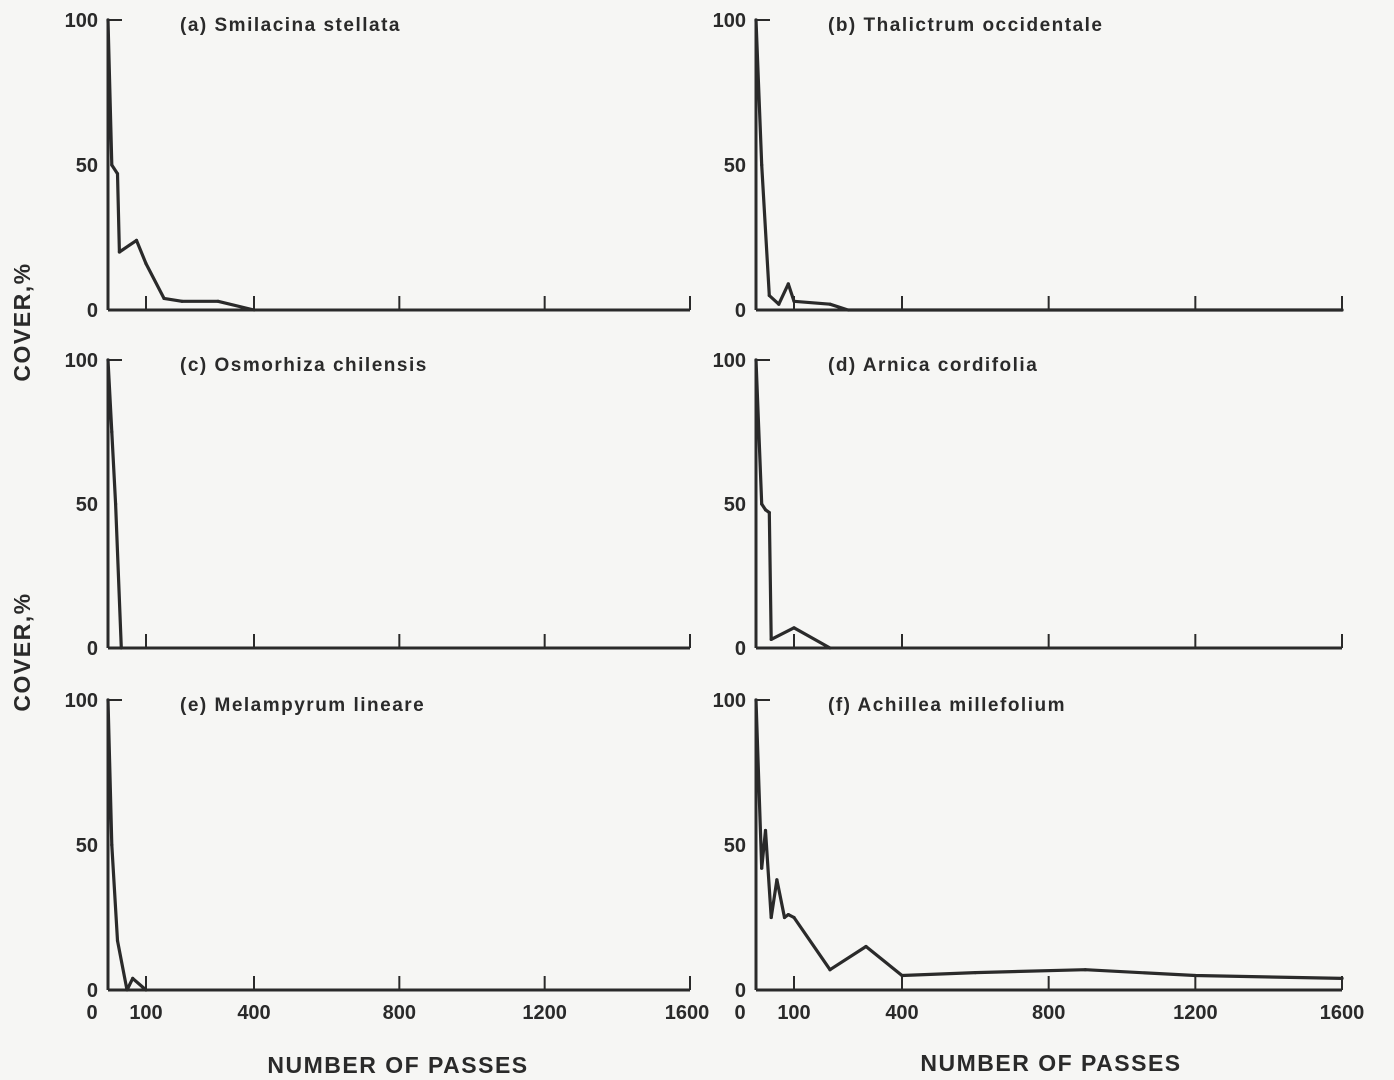 The height and width of the screenshot is (1080, 1394). I want to click on y-axis-title-upper: COVER,%, so click(22, 321).